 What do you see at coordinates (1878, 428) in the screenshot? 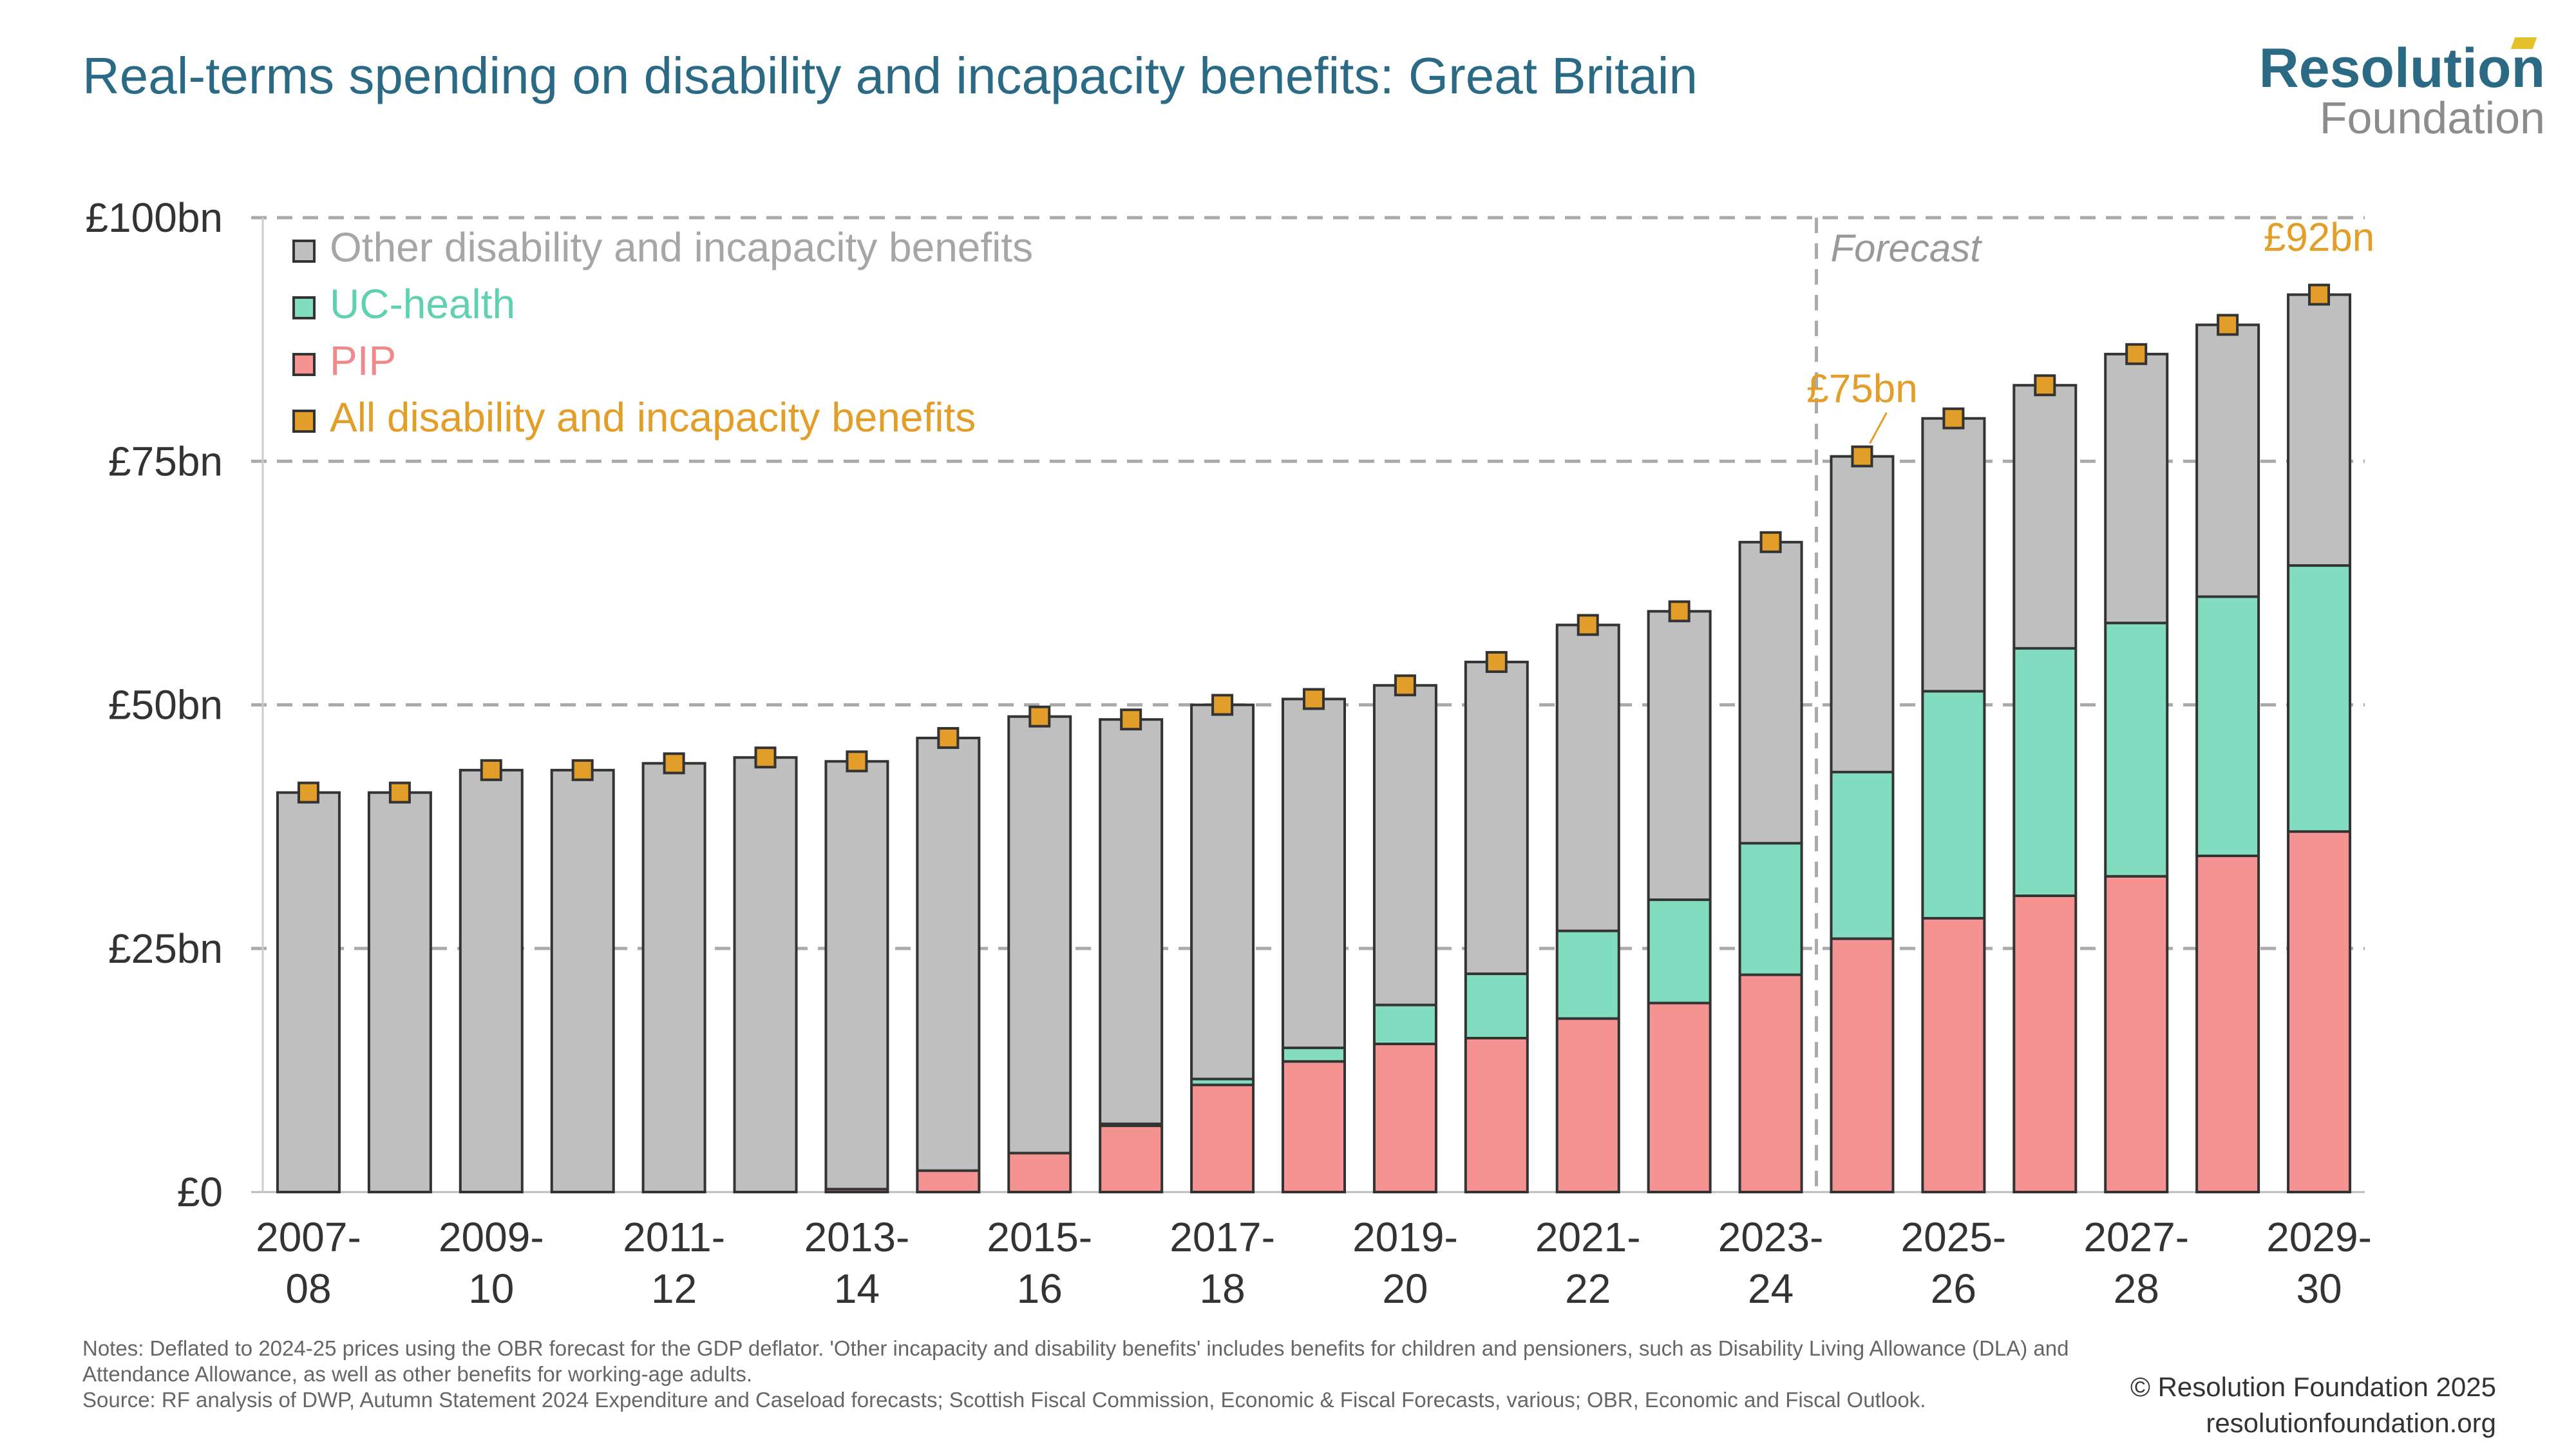
I see `annotation-leader` at bounding box center [1878, 428].